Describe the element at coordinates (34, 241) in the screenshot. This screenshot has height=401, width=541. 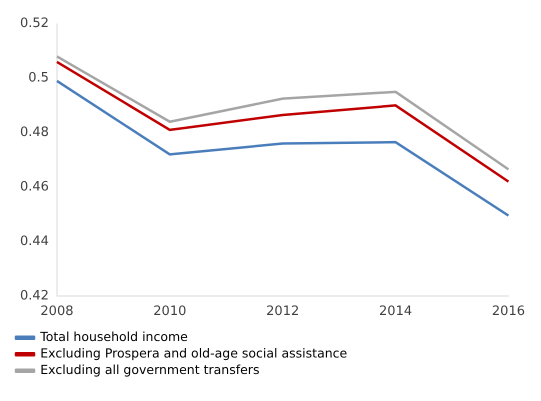
I see `y-tick-label: 0.44` at that location.